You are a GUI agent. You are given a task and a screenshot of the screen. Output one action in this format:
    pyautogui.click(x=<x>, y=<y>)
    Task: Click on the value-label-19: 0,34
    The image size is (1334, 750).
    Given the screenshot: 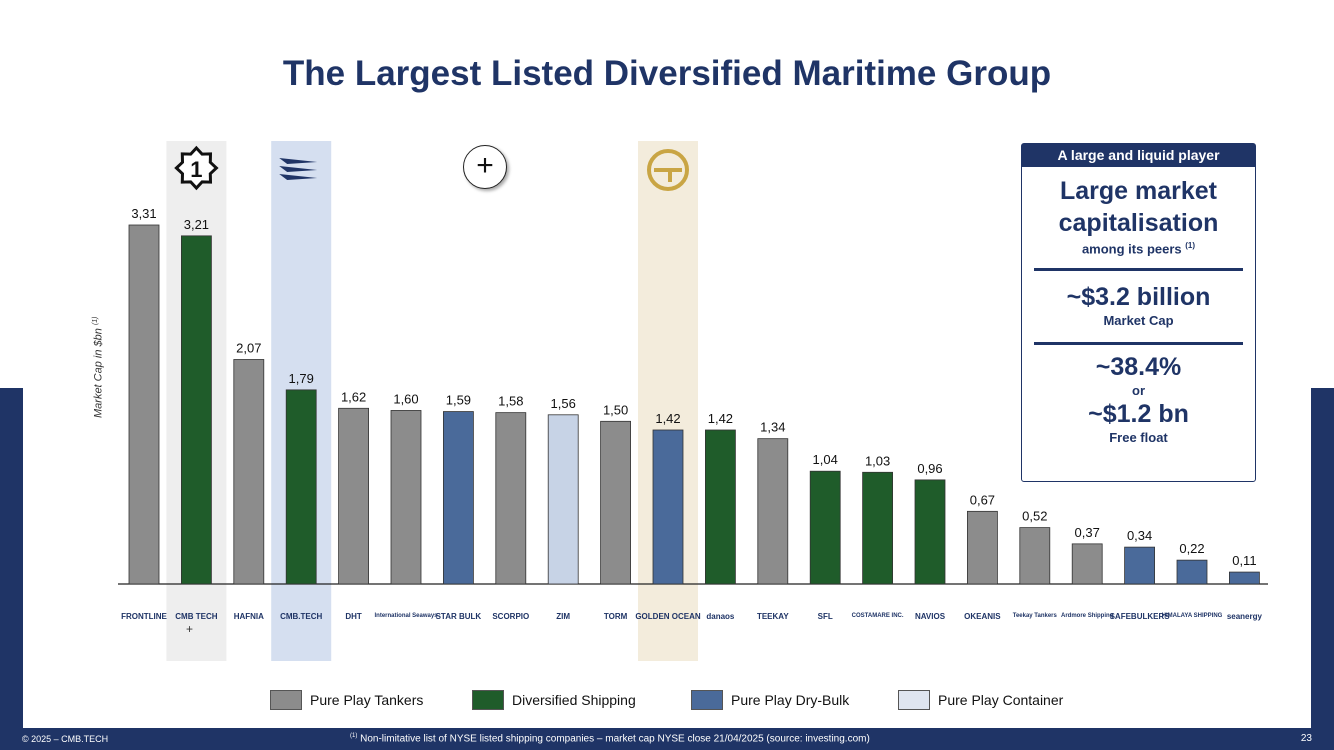 What is the action you would take?
    pyautogui.click(x=1139, y=535)
    